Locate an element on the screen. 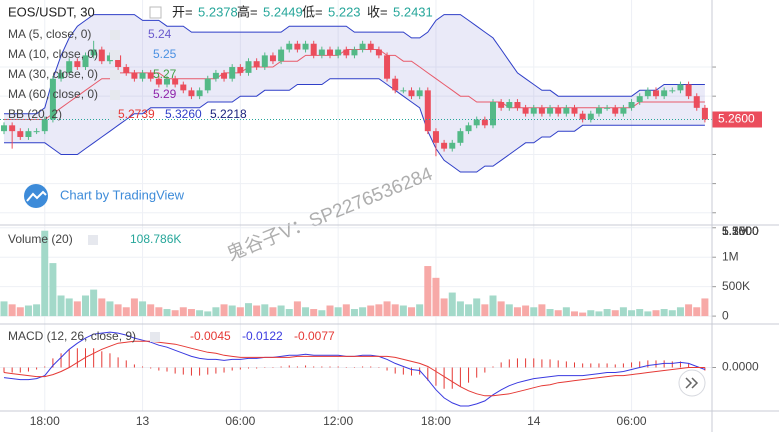  y-tick-label: 0.0000 is located at coordinates (740, 367).